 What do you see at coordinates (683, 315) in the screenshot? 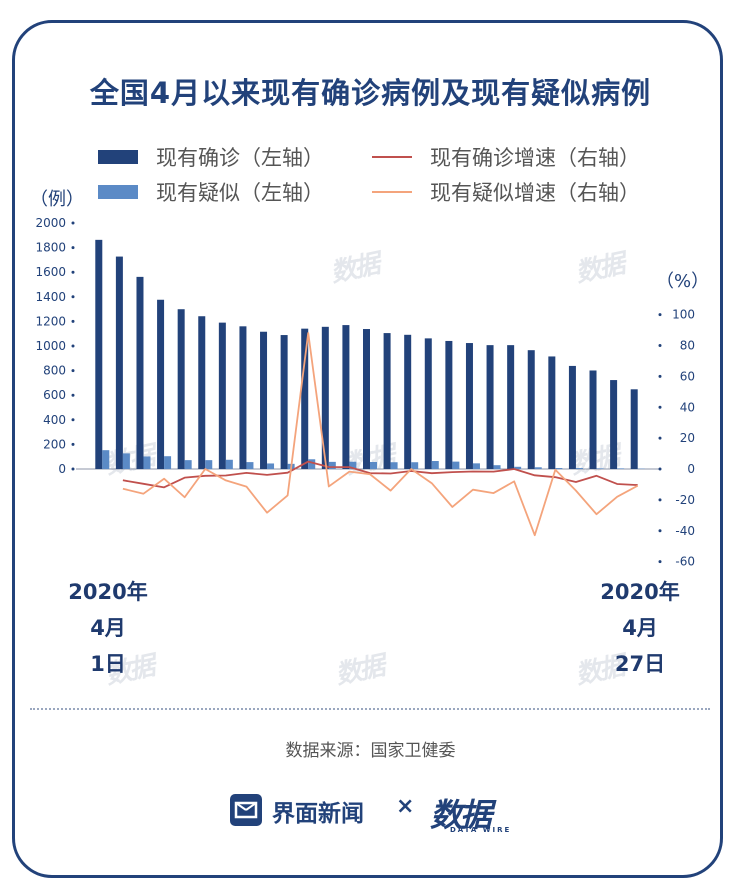
I see `right-axis-tick-label: 100` at bounding box center [683, 315].